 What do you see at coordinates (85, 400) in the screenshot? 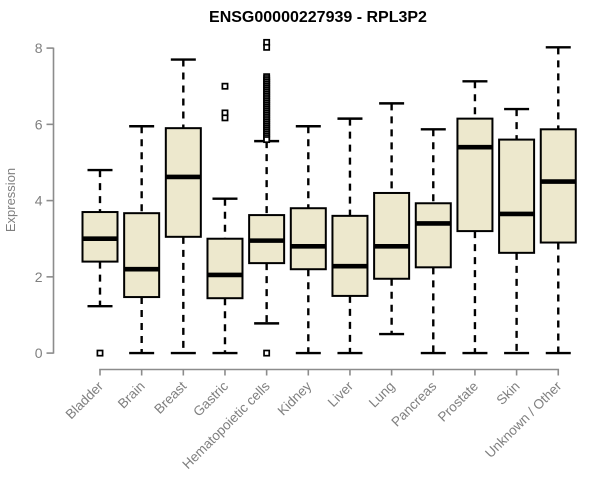
I see `x-tick-label-bladder: Bladder` at bounding box center [85, 400].